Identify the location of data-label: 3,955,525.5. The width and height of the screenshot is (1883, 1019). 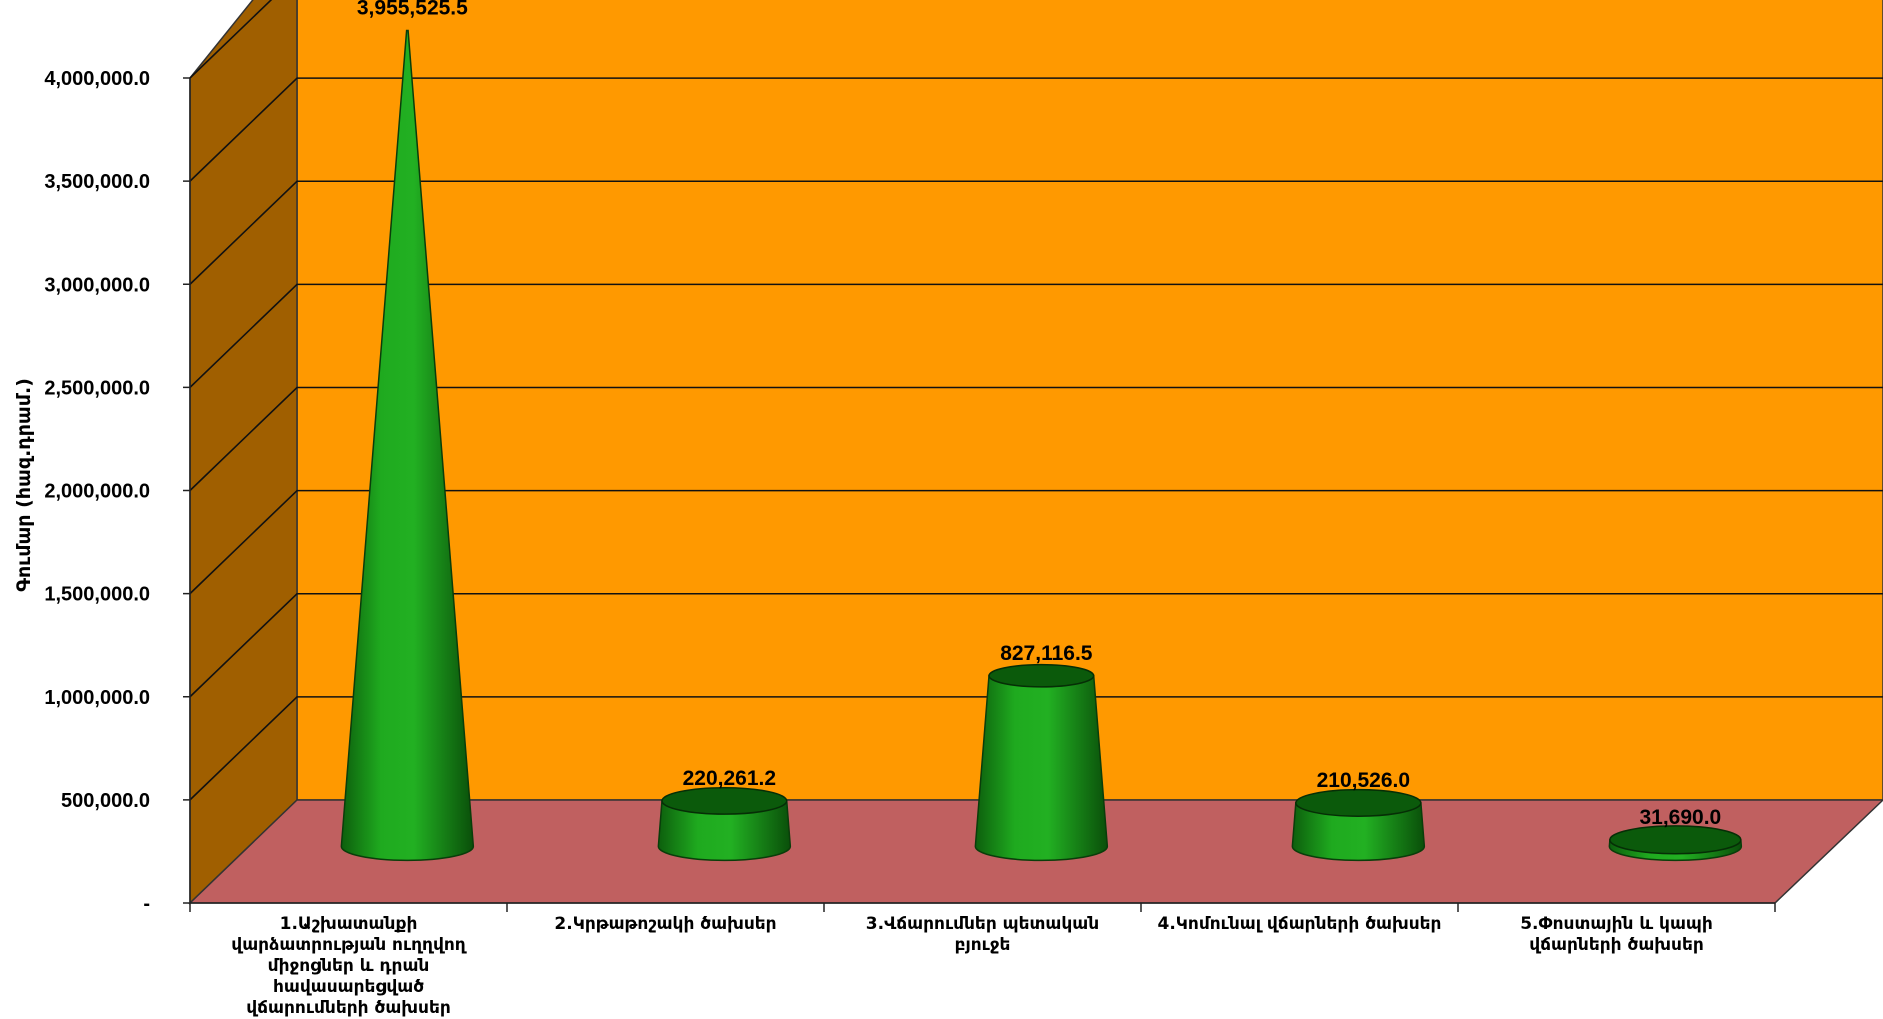
(412, 10).